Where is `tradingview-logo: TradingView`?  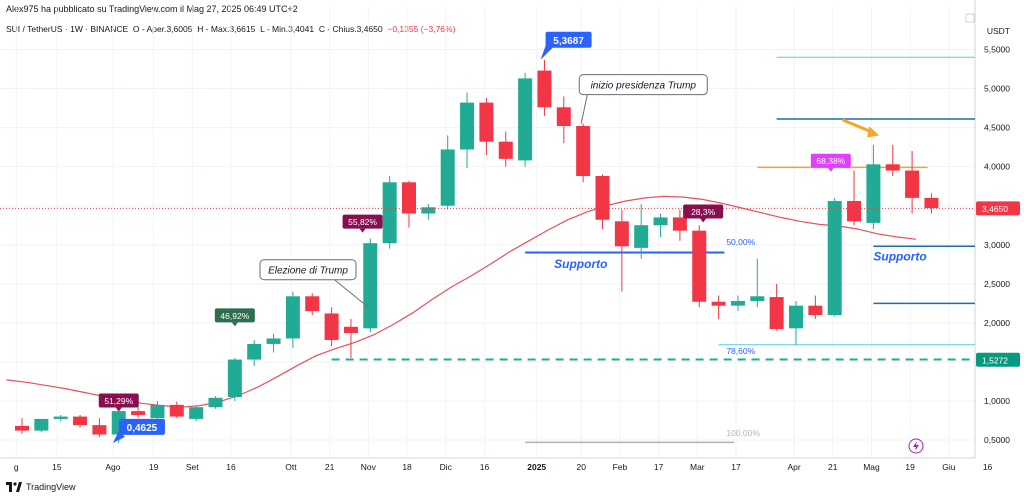 tradingview-logo: TradingView is located at coordinates (41, 487).